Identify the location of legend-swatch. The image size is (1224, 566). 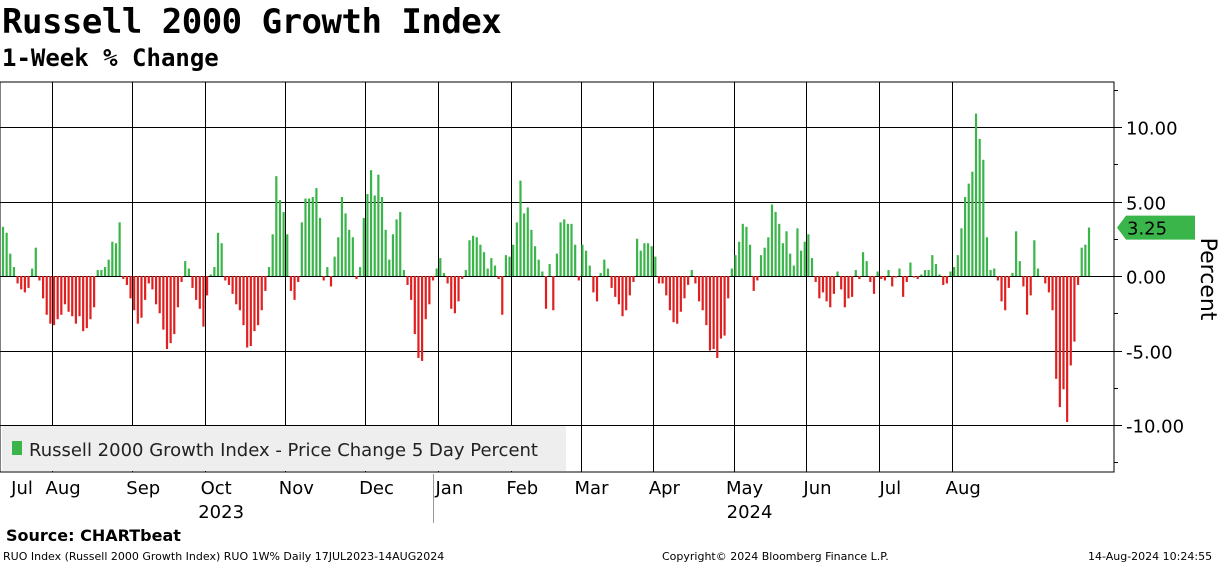
(17, 448).